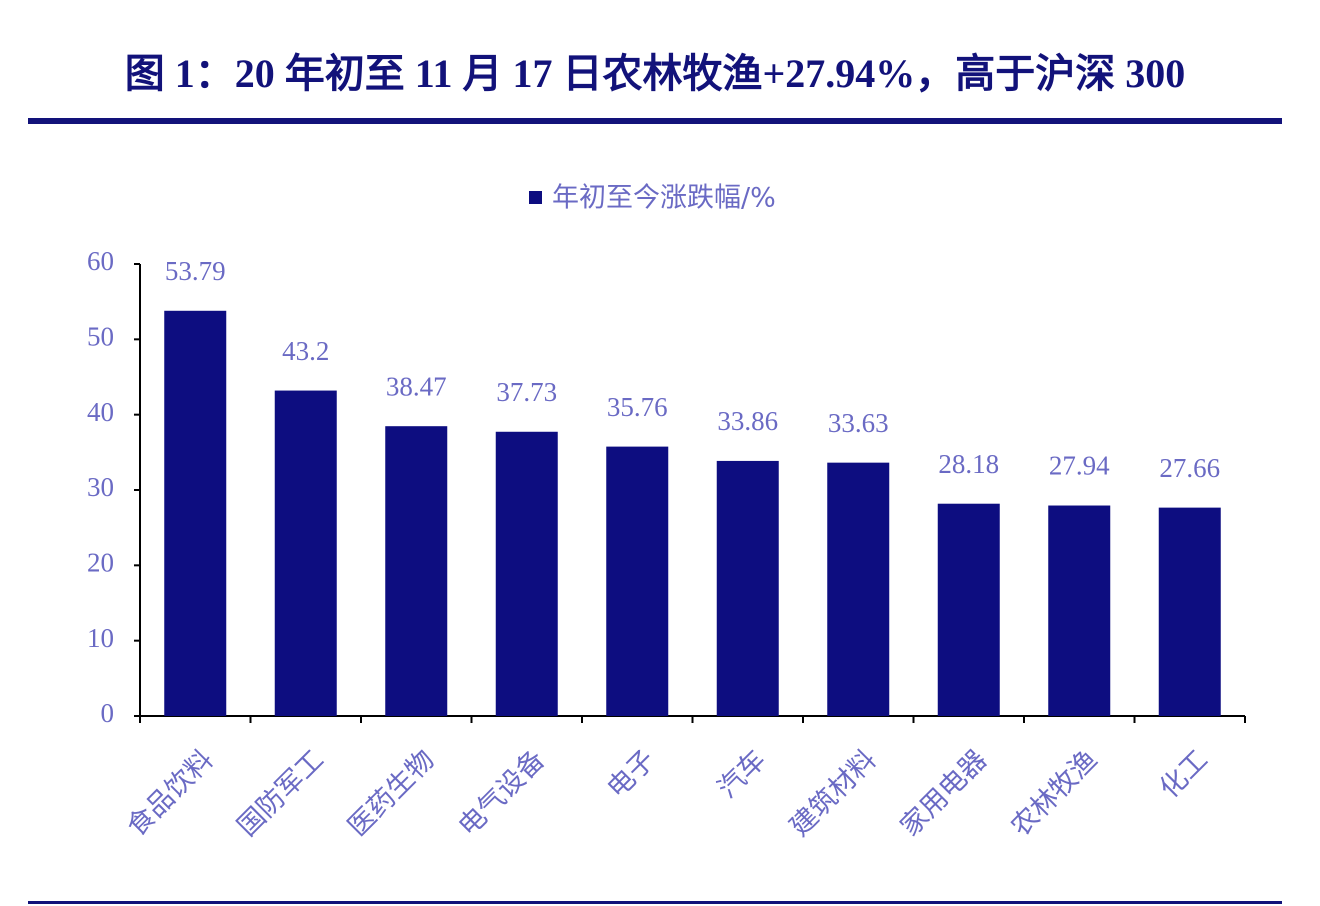  I want to click on x-tick-label: 医药生物, so click(391, 793).